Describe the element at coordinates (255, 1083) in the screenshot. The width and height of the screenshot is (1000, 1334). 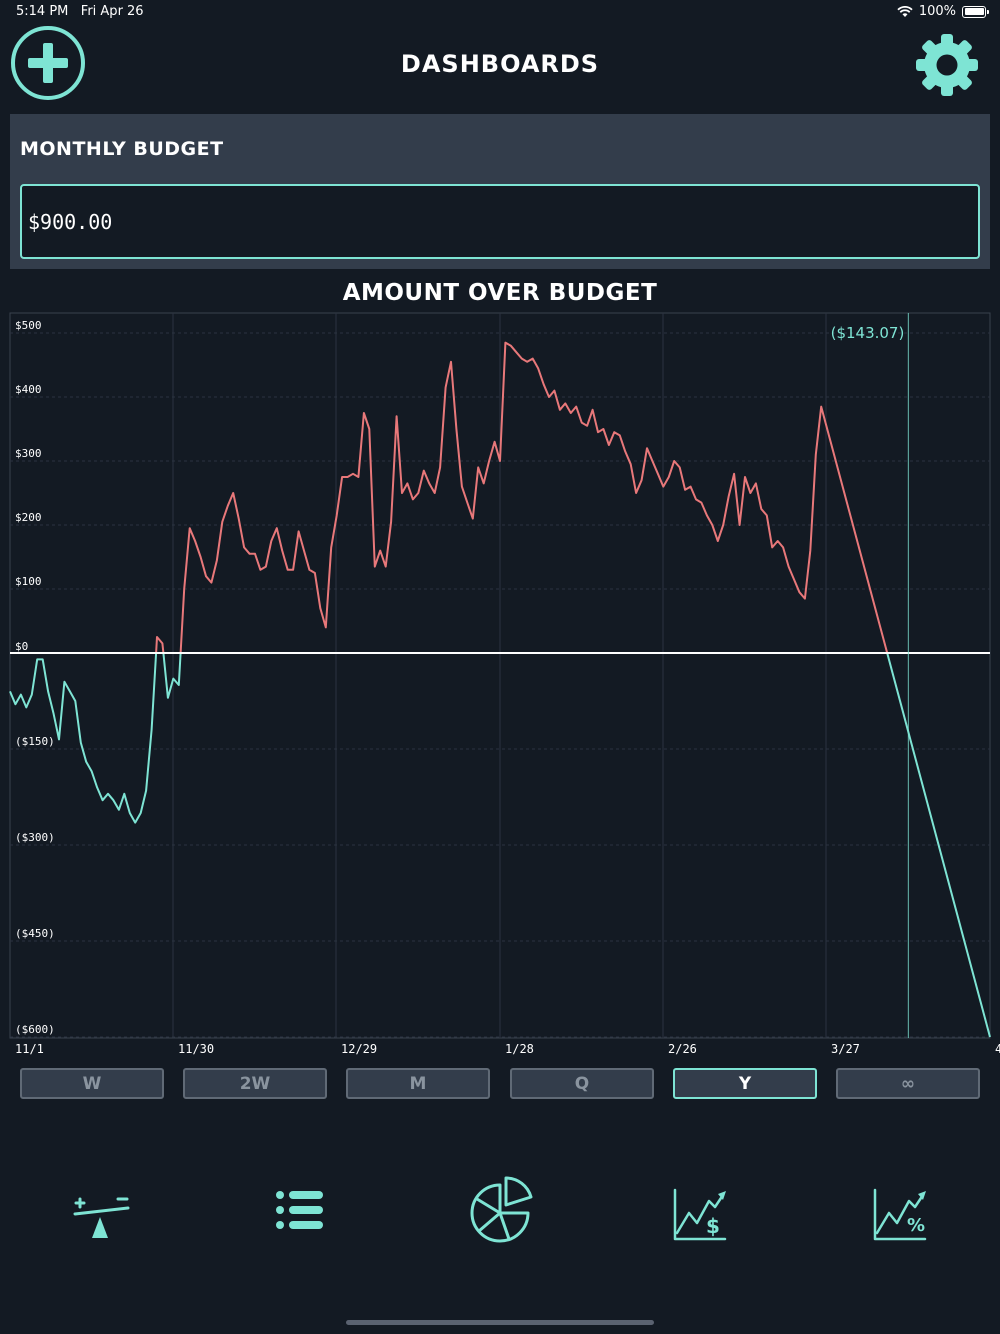
I see `range-button: 2W` at that location.